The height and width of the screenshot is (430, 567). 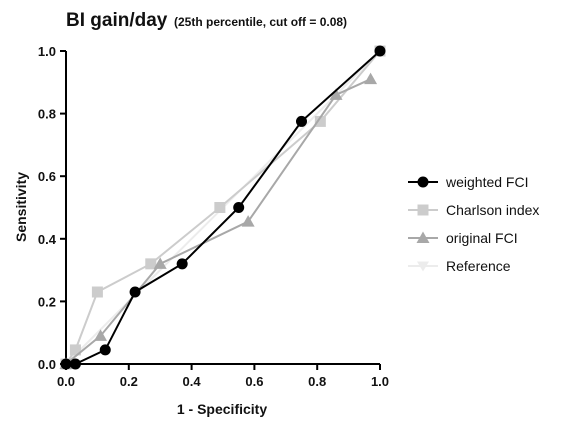 What do you see at coordinates (47, 301) in the screenshot?
I see `y-tick-label: 0.2` at bounding box center [47, 301].